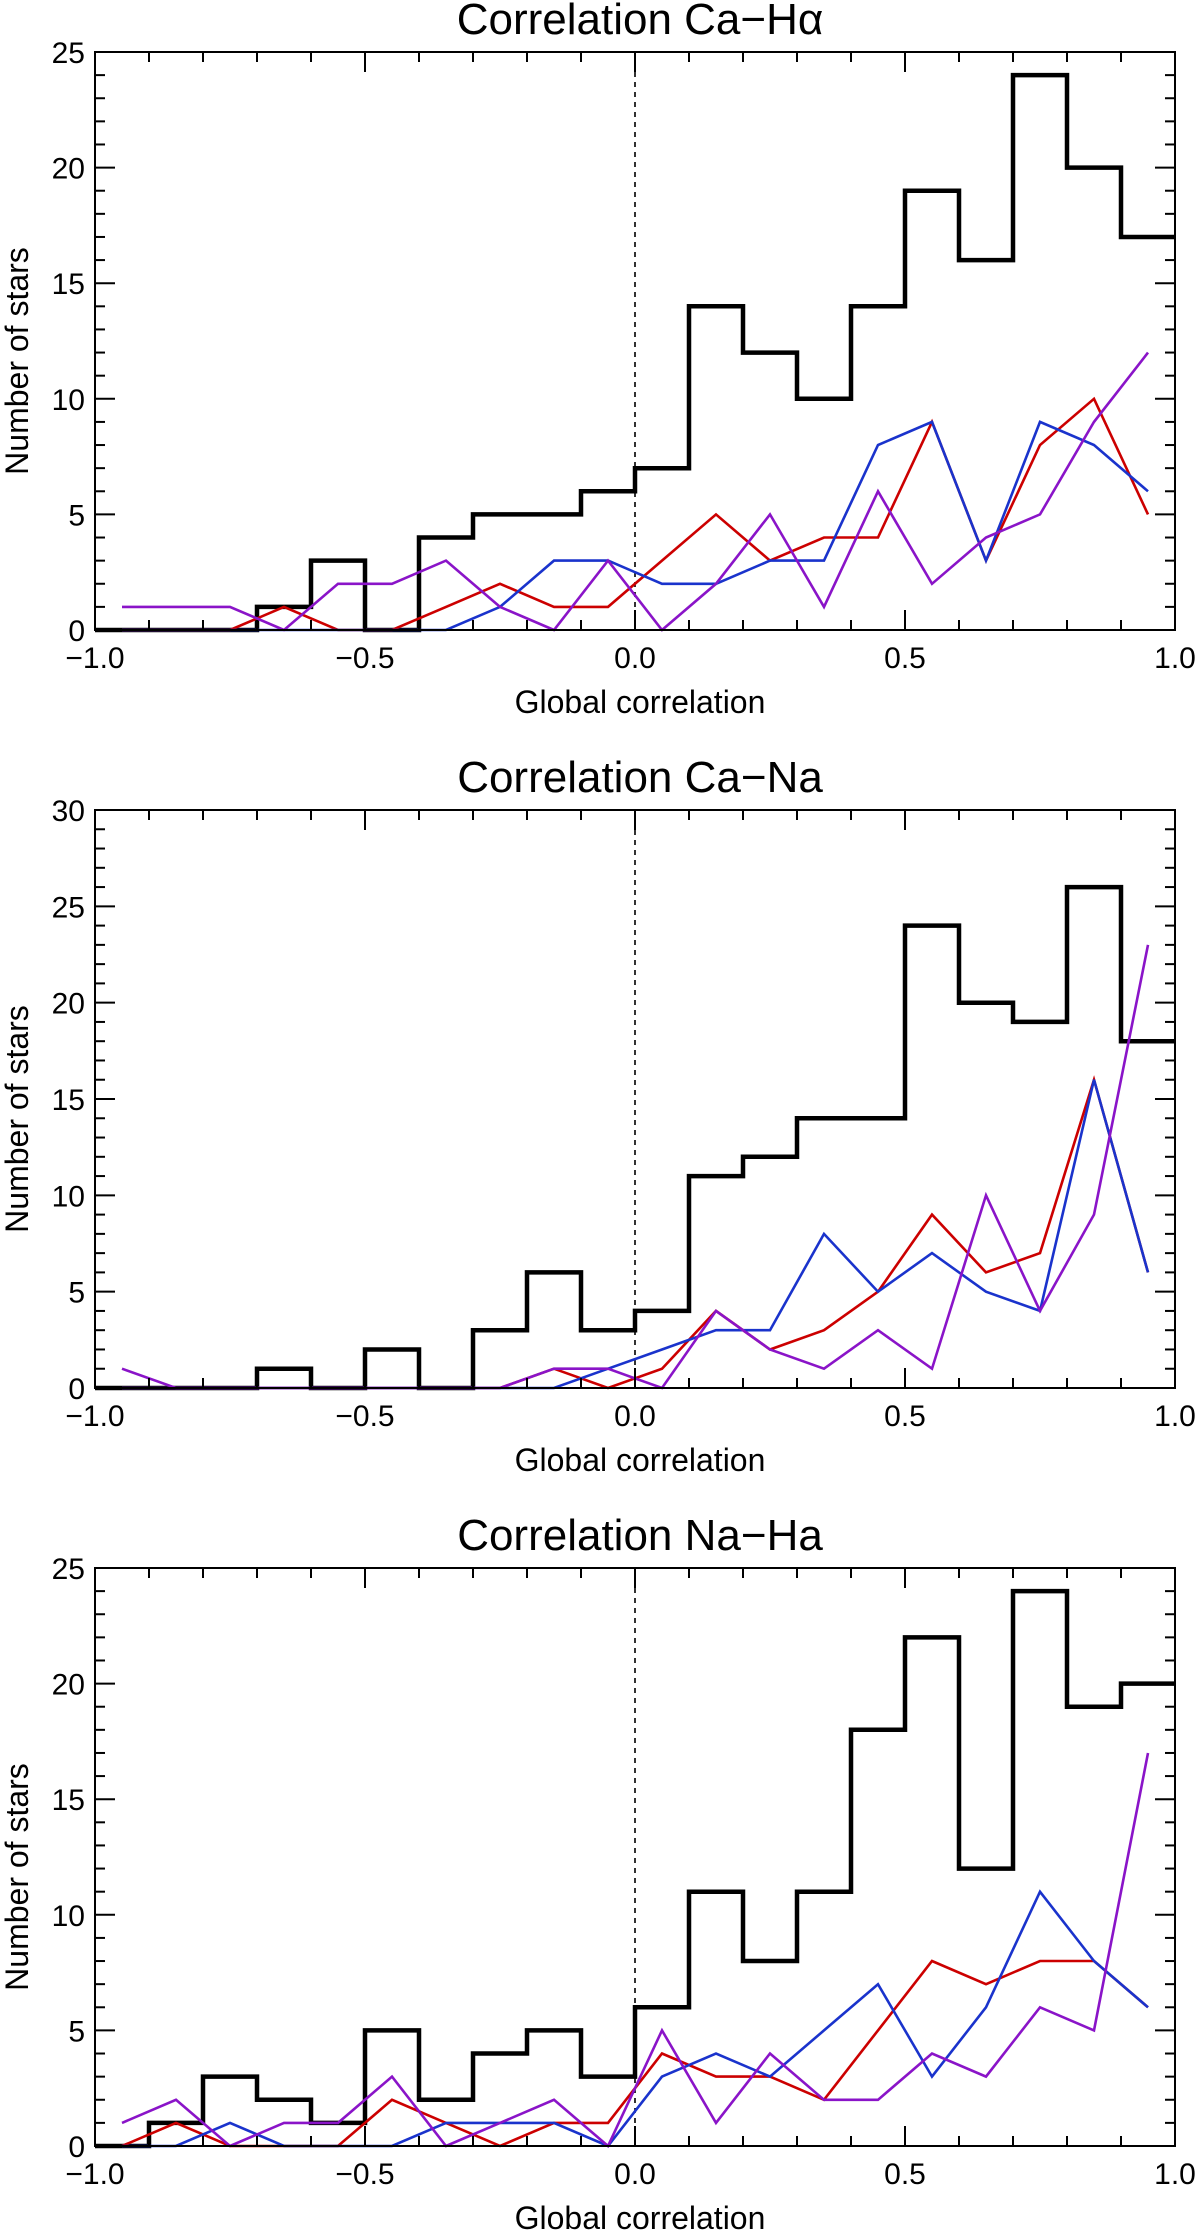  What do you see at coordinates (68, 811) in the screenshot?
I see `y-tick-label: 30` at bounding box center [68, 811].